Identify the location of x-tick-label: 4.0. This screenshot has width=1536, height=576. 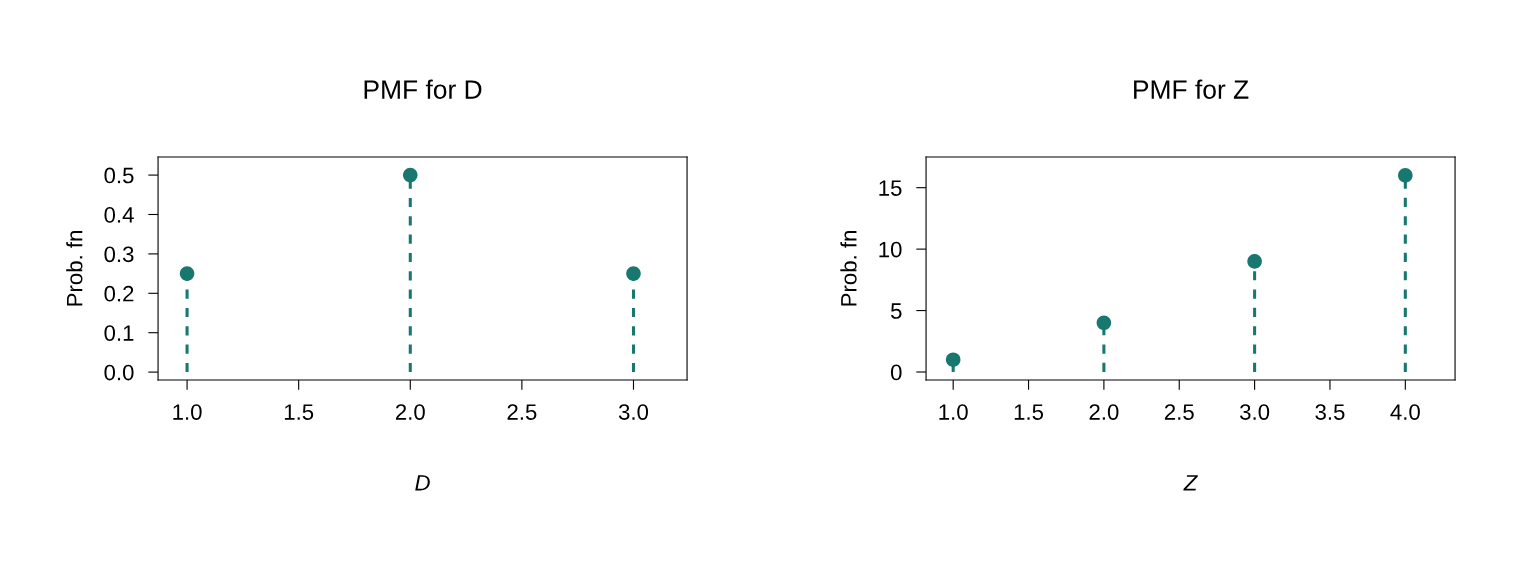
(1405, 412).